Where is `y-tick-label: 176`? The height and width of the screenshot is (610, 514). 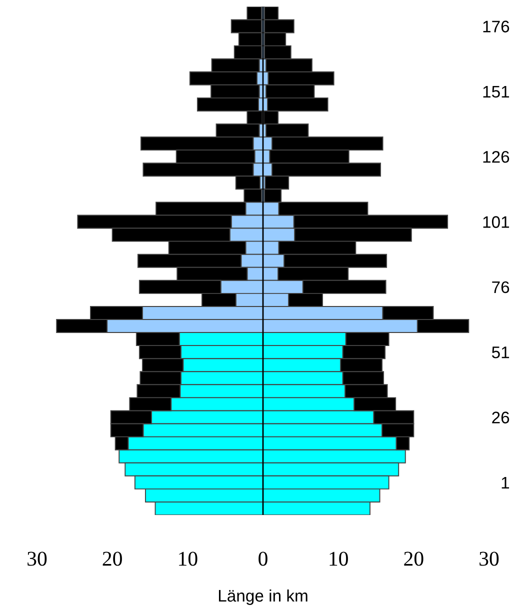 y-tick-label: 176 is located at coordinates (496, 26).